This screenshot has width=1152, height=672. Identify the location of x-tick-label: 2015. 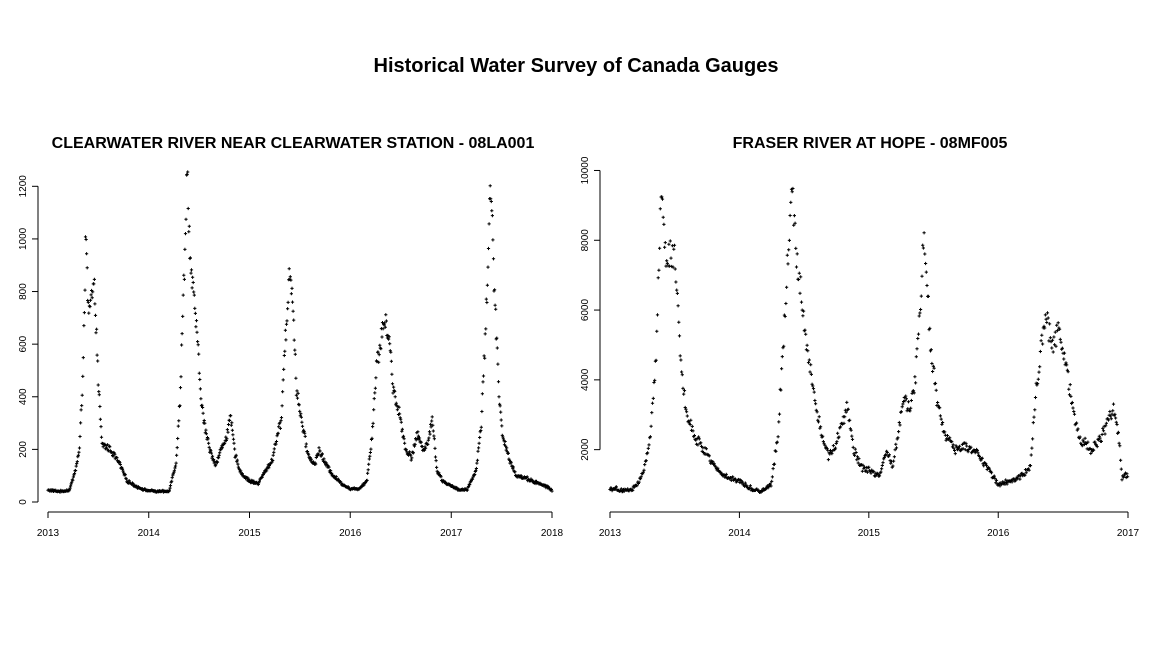
(249, 533).